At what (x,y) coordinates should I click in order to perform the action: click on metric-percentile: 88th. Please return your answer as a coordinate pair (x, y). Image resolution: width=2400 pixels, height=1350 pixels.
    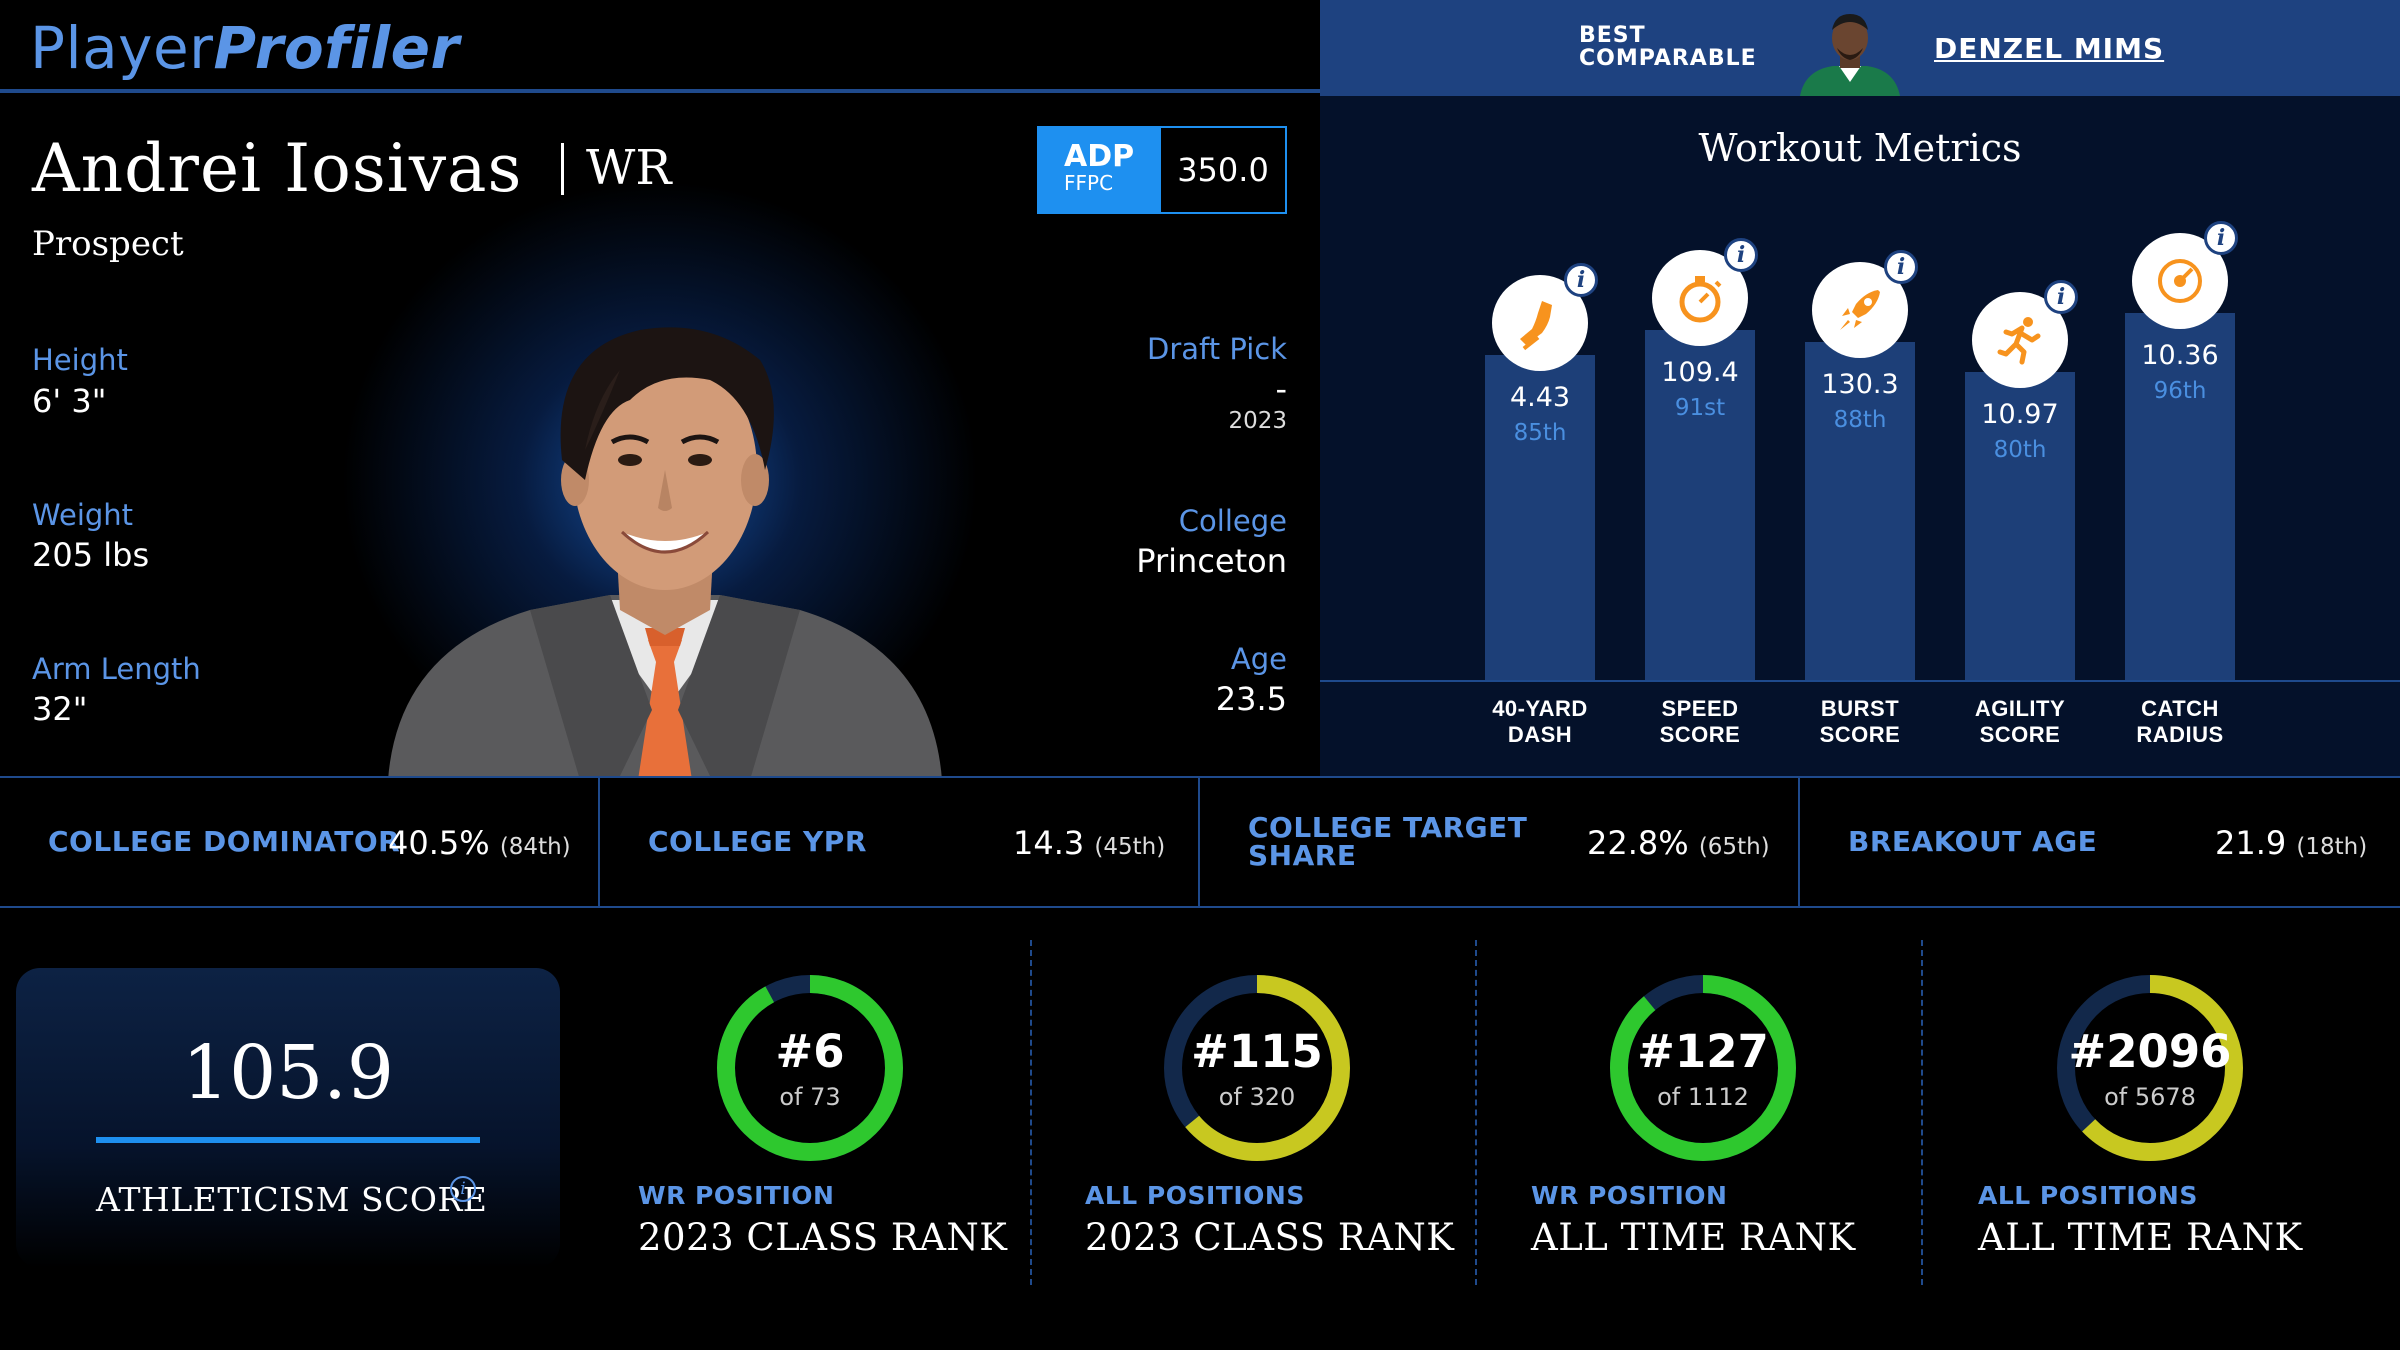
    Looking at the image, I should click on (1860, 420).